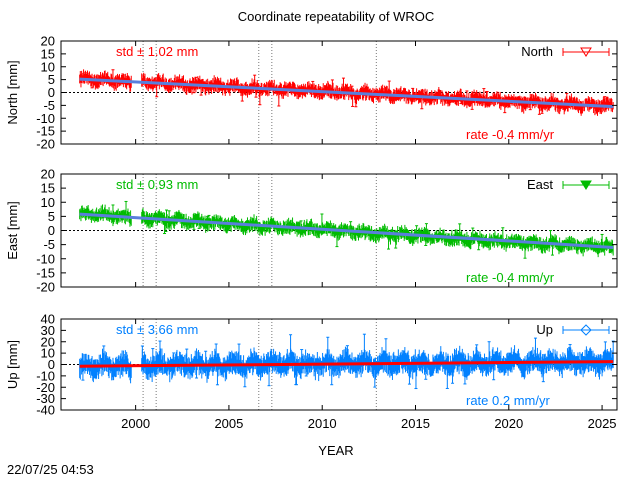  I want to click on legend-label: Up, so click(544, 329).